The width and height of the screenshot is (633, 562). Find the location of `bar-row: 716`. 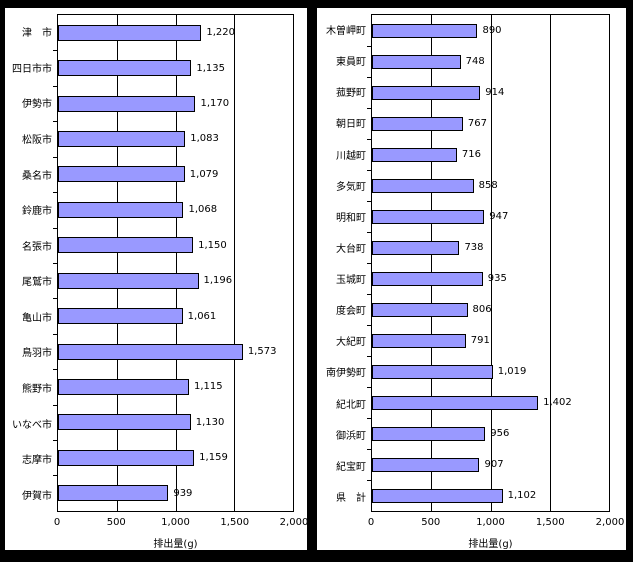

bar-row: 716 is located at coordinates (488, 155).